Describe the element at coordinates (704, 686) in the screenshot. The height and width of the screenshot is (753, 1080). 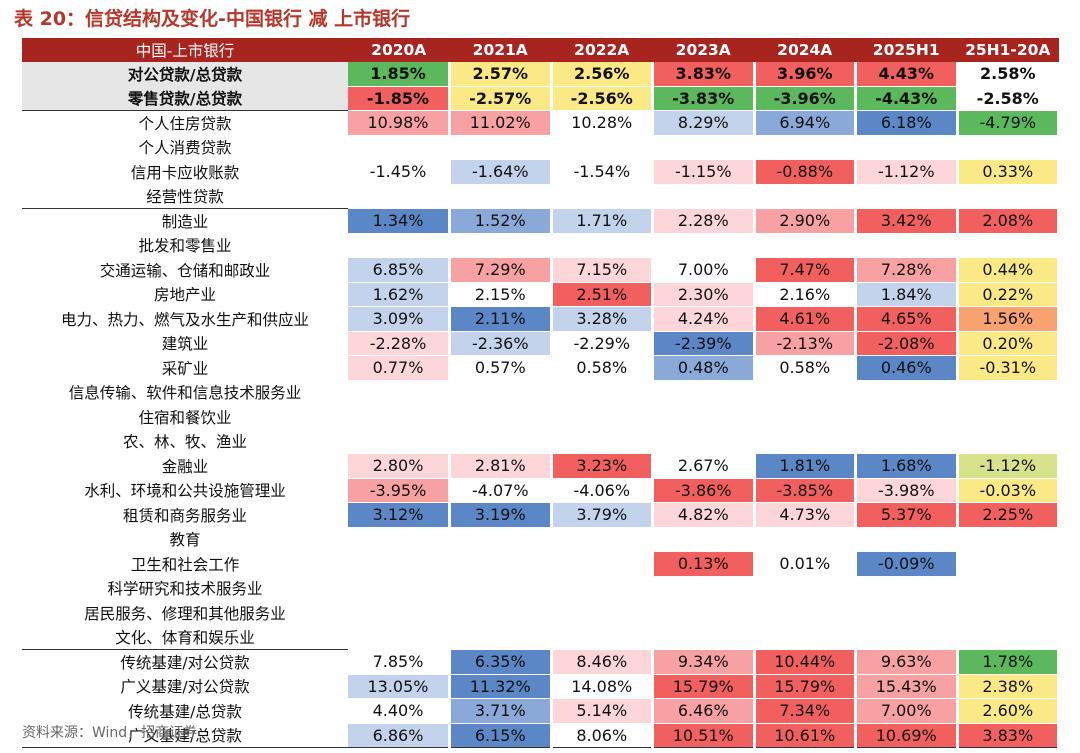
I see `value-cell: 15.79%` at that location.